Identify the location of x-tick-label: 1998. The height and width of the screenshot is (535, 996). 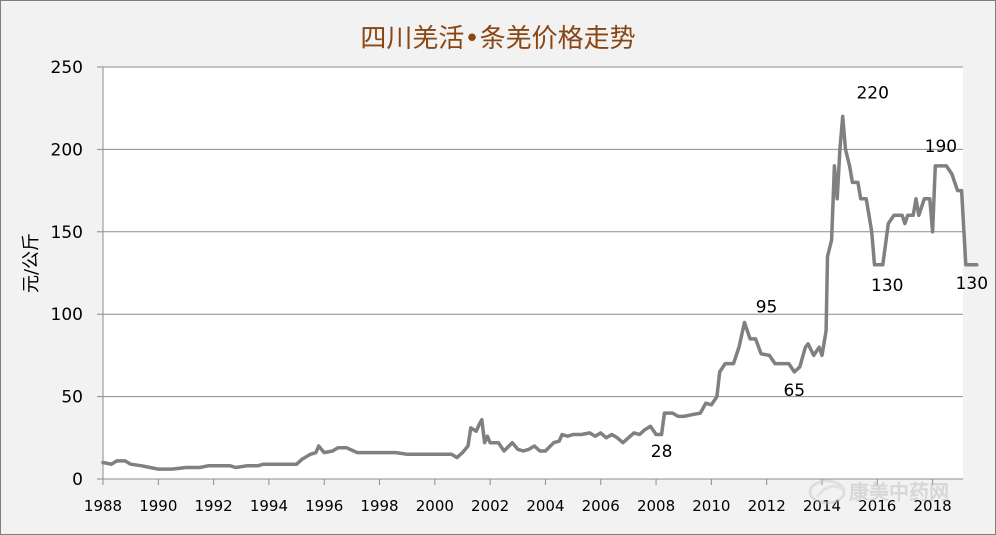
(379, 506).